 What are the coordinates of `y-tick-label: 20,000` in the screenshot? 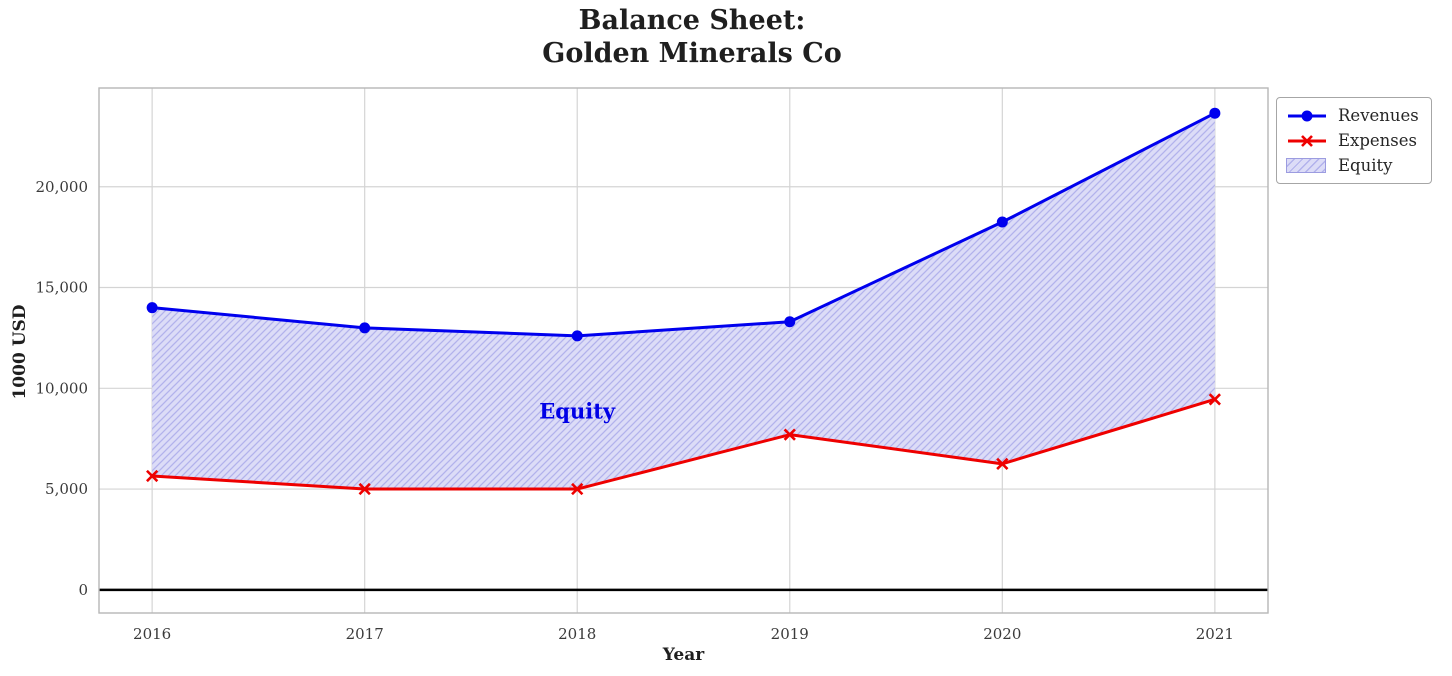 It's located at (62, 187).